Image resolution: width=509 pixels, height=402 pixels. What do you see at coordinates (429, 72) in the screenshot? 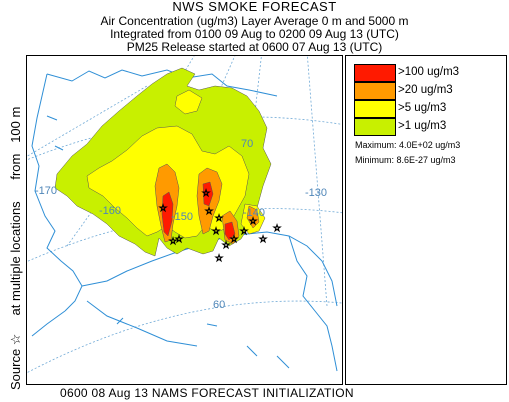
I see `legend-label: >100 ug/m3` at bounding box center [429, 72].